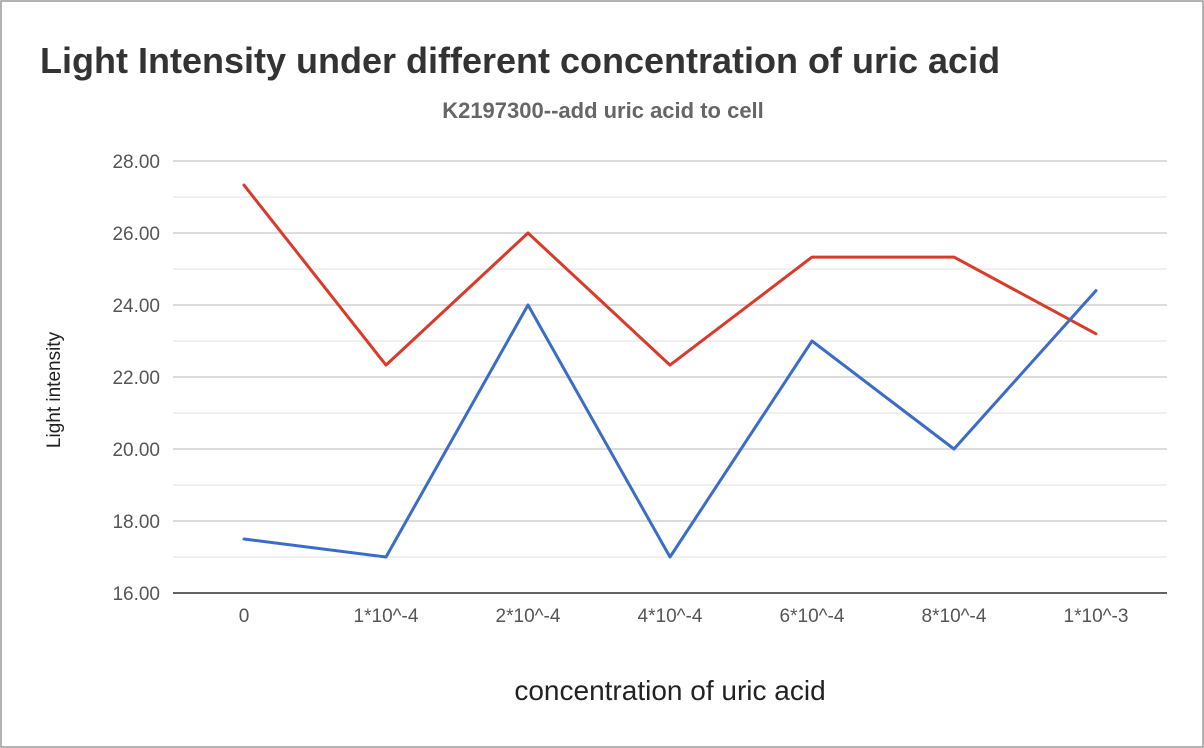 The image size is (1204, 748). Describe the element at coordinates (954, 616) in the screenshot. I see `x-tick-label: 8*10^-4` at that location.